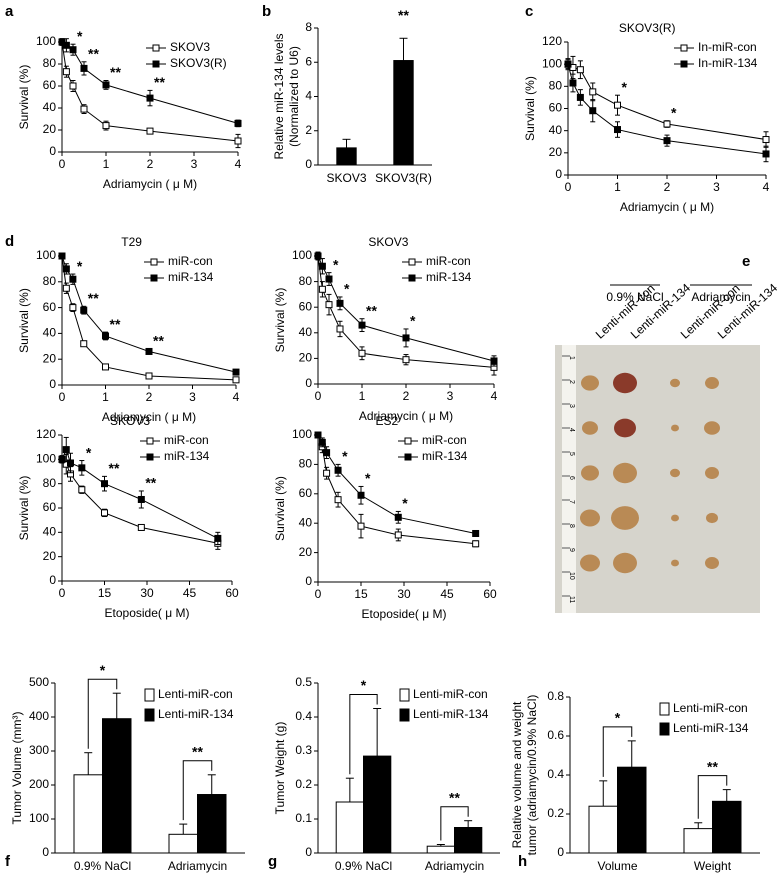 Image resolution: width=778 pixels, height=876 pixels. I want to click on y-tick-label: 2, so click(308, 130).